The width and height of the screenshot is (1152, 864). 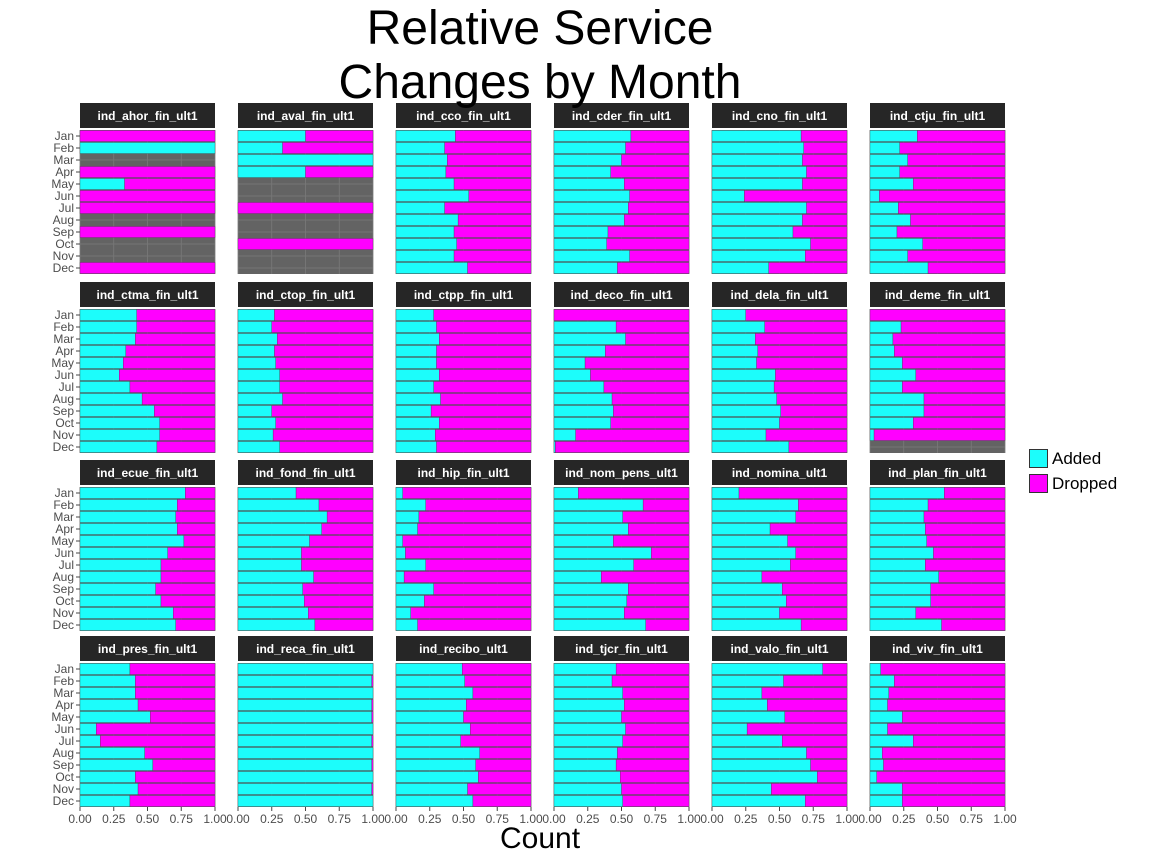 I want to click on legend-label-added: Added, so click(x=1077, y=458).